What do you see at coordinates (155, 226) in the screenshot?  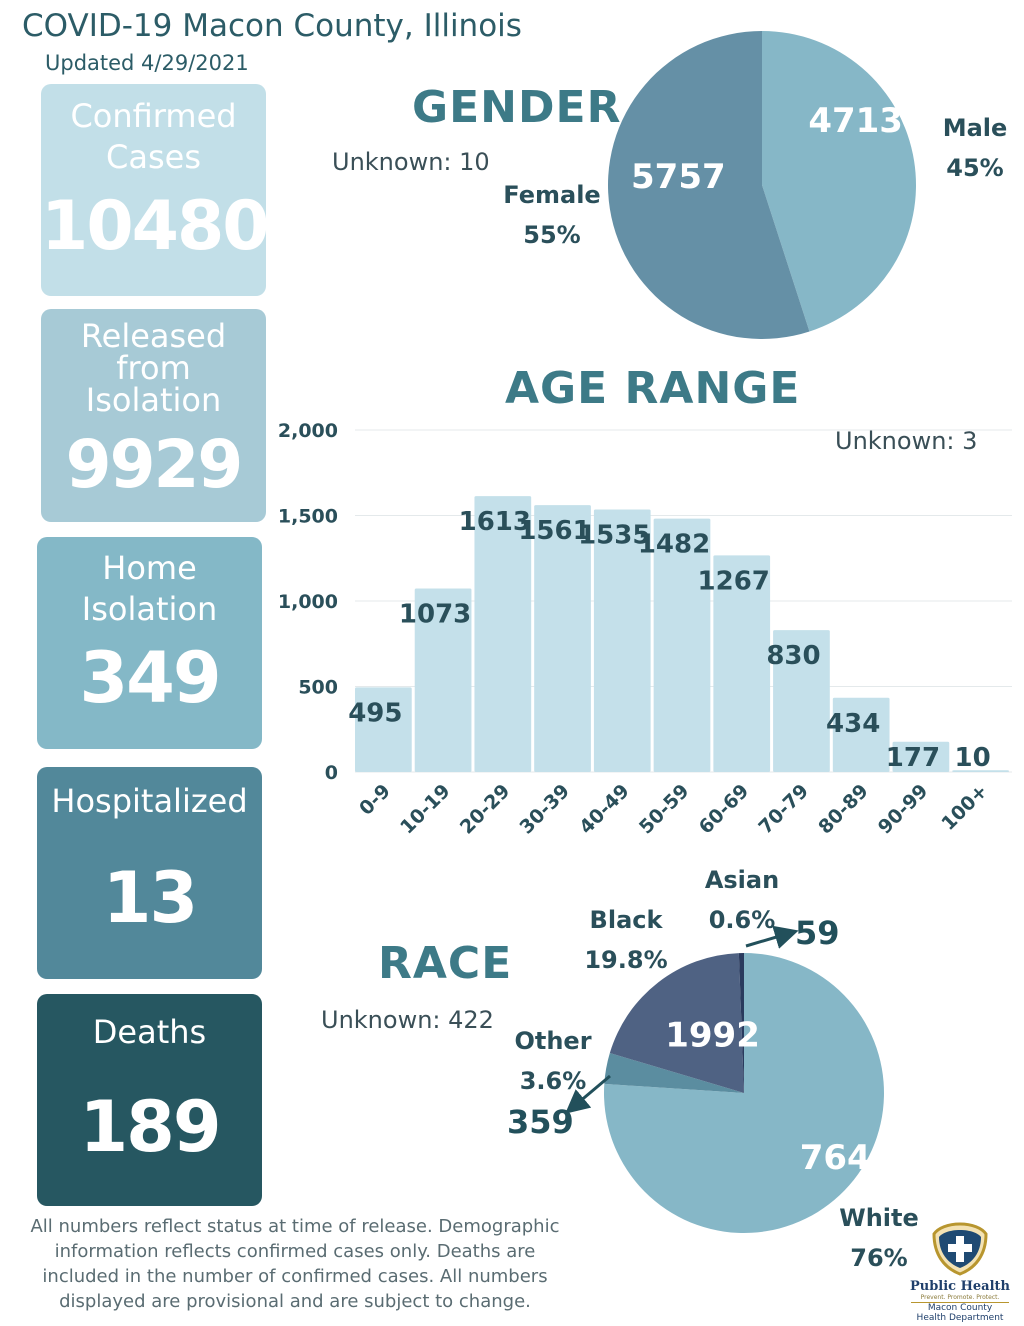 I see `confirmed-cases-value: 10480` at bounding box center [155, 226].